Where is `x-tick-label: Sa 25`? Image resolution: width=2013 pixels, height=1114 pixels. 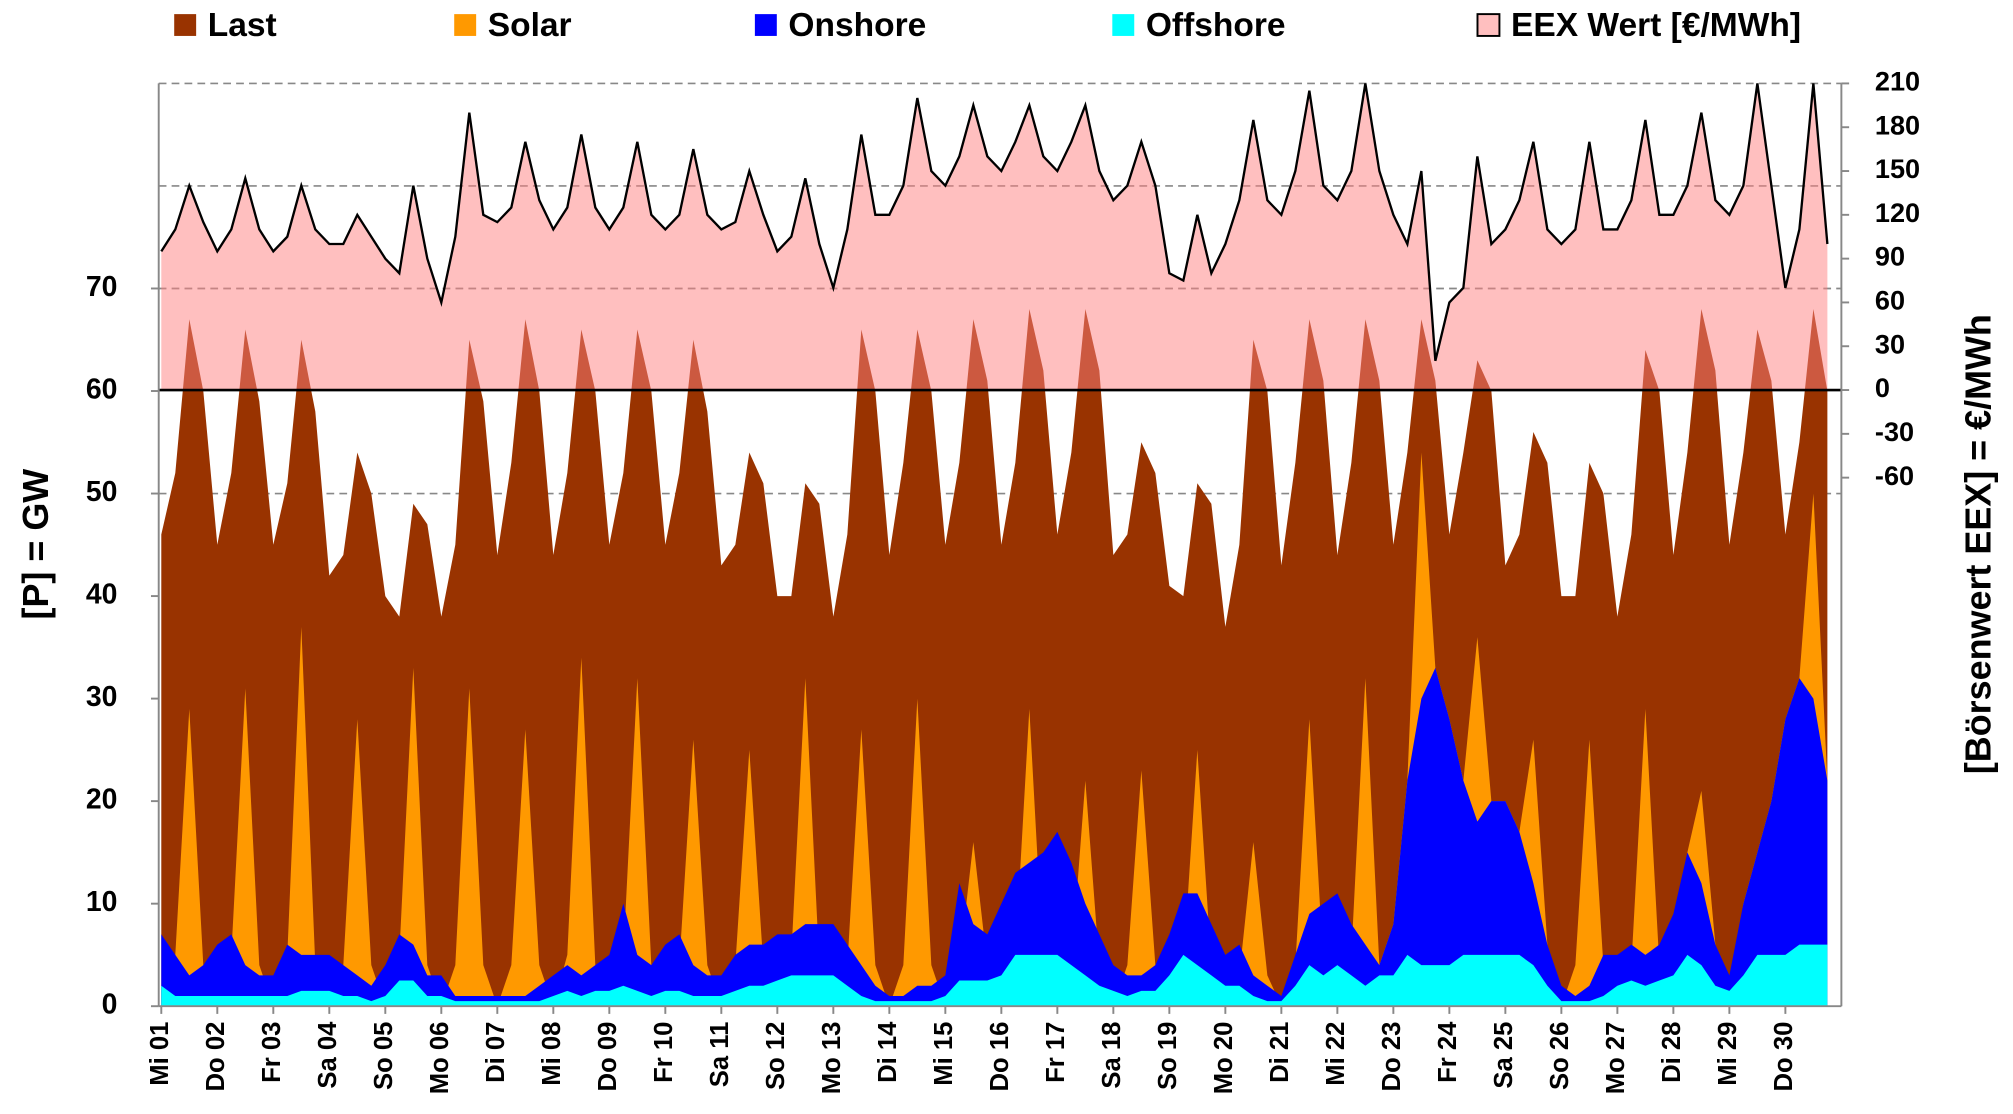
x-tick-label: Sa 25 is located at coordinates (1504, 1055).